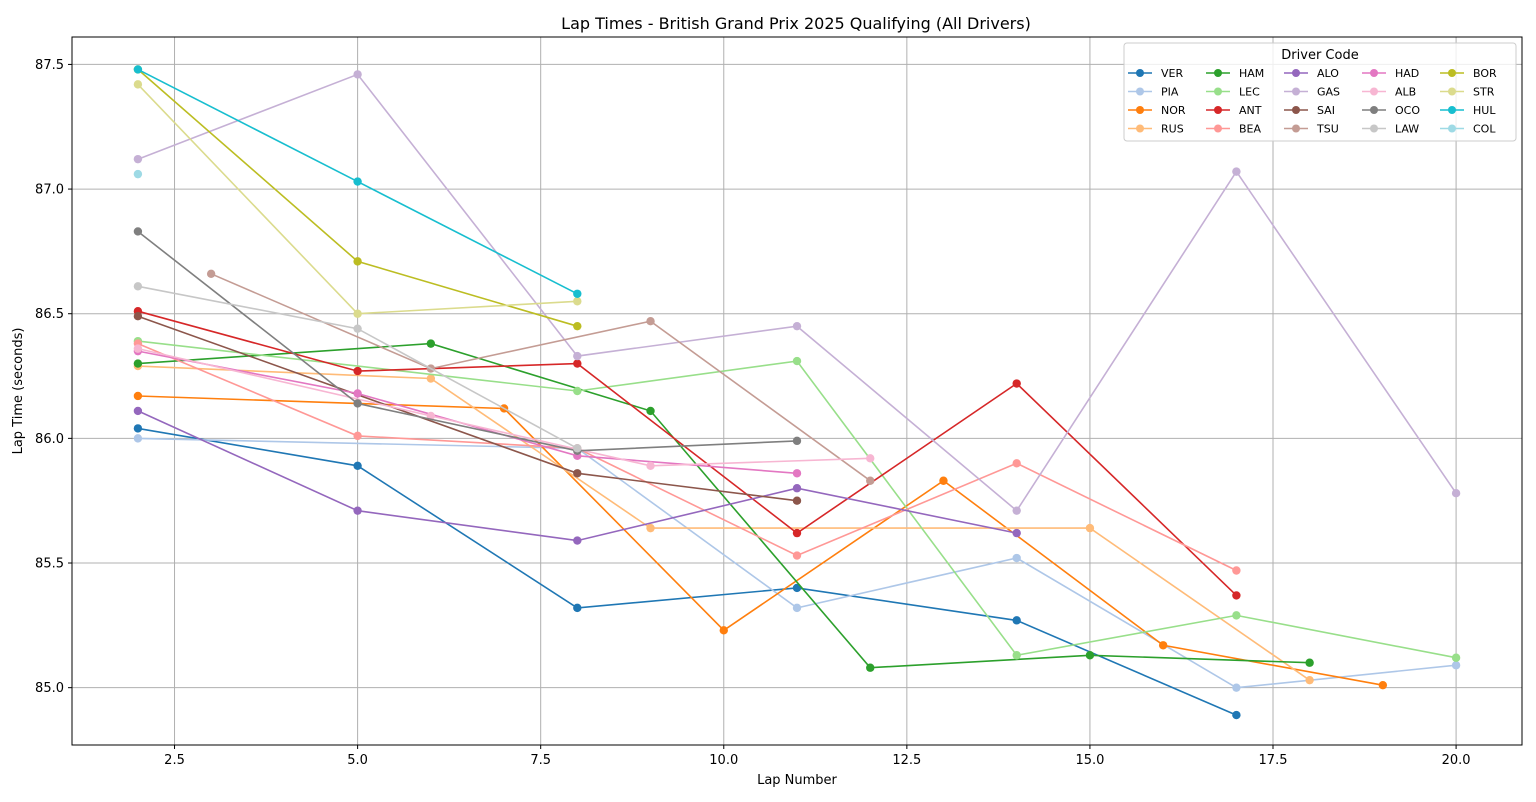 This screenshot has height=802, width=1536. What do you see at coordinates (49, 314) in the screenshot?
I see `y-tick-label: 86.5` at bounding box center [49, 314].